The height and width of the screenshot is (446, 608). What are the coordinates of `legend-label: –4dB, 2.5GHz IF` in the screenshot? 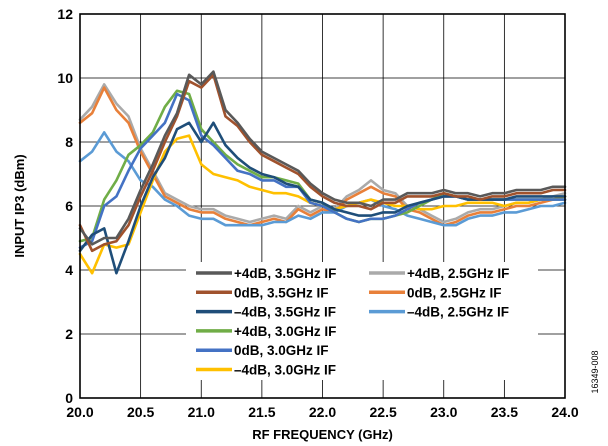 It's located at (458, 312).